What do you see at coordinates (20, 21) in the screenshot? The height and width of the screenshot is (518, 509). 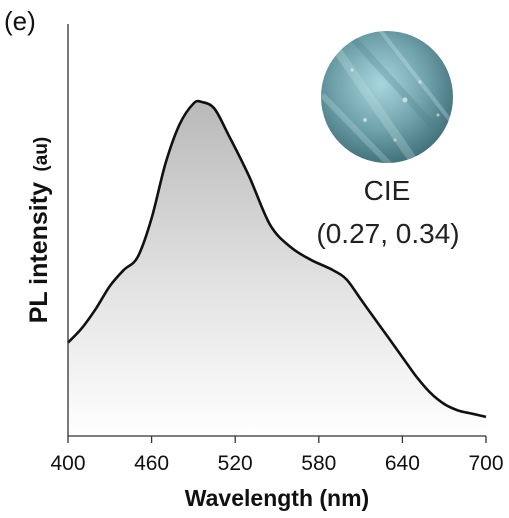 I see `panel-label: (e)` at bounding box center [20, 21].